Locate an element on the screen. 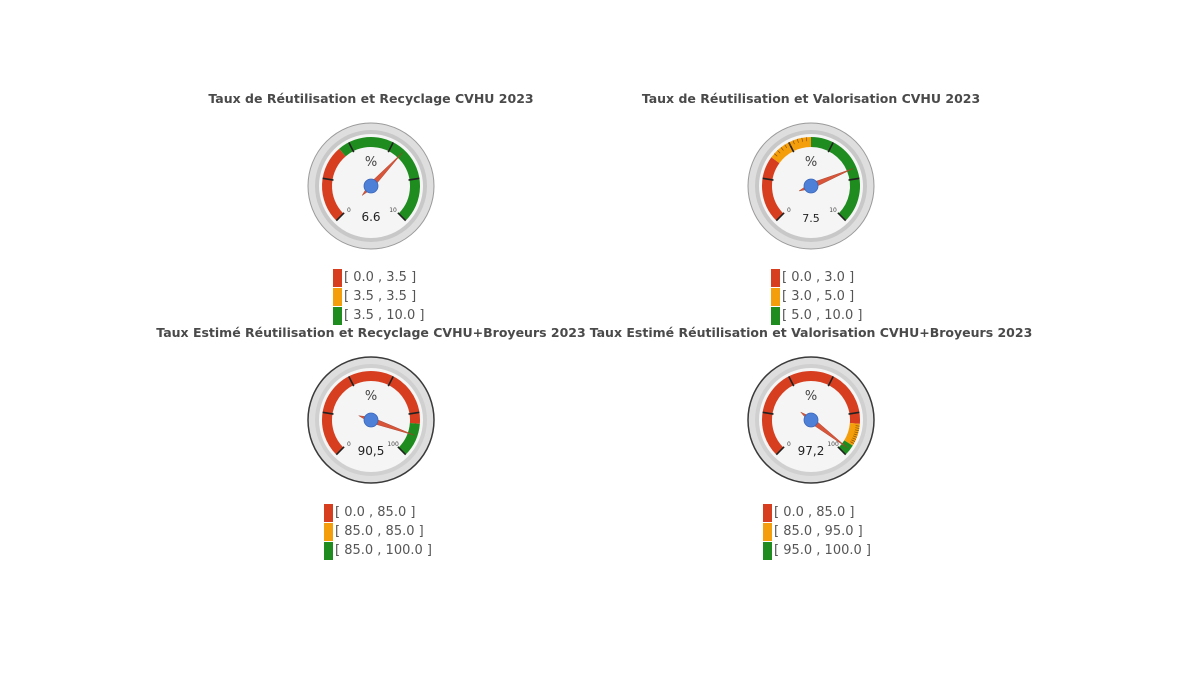 The height and width of the screenshot is (675, 1200). legend-item: [ 85.0 , 95.0 ] is located at coordinates (817, 531).